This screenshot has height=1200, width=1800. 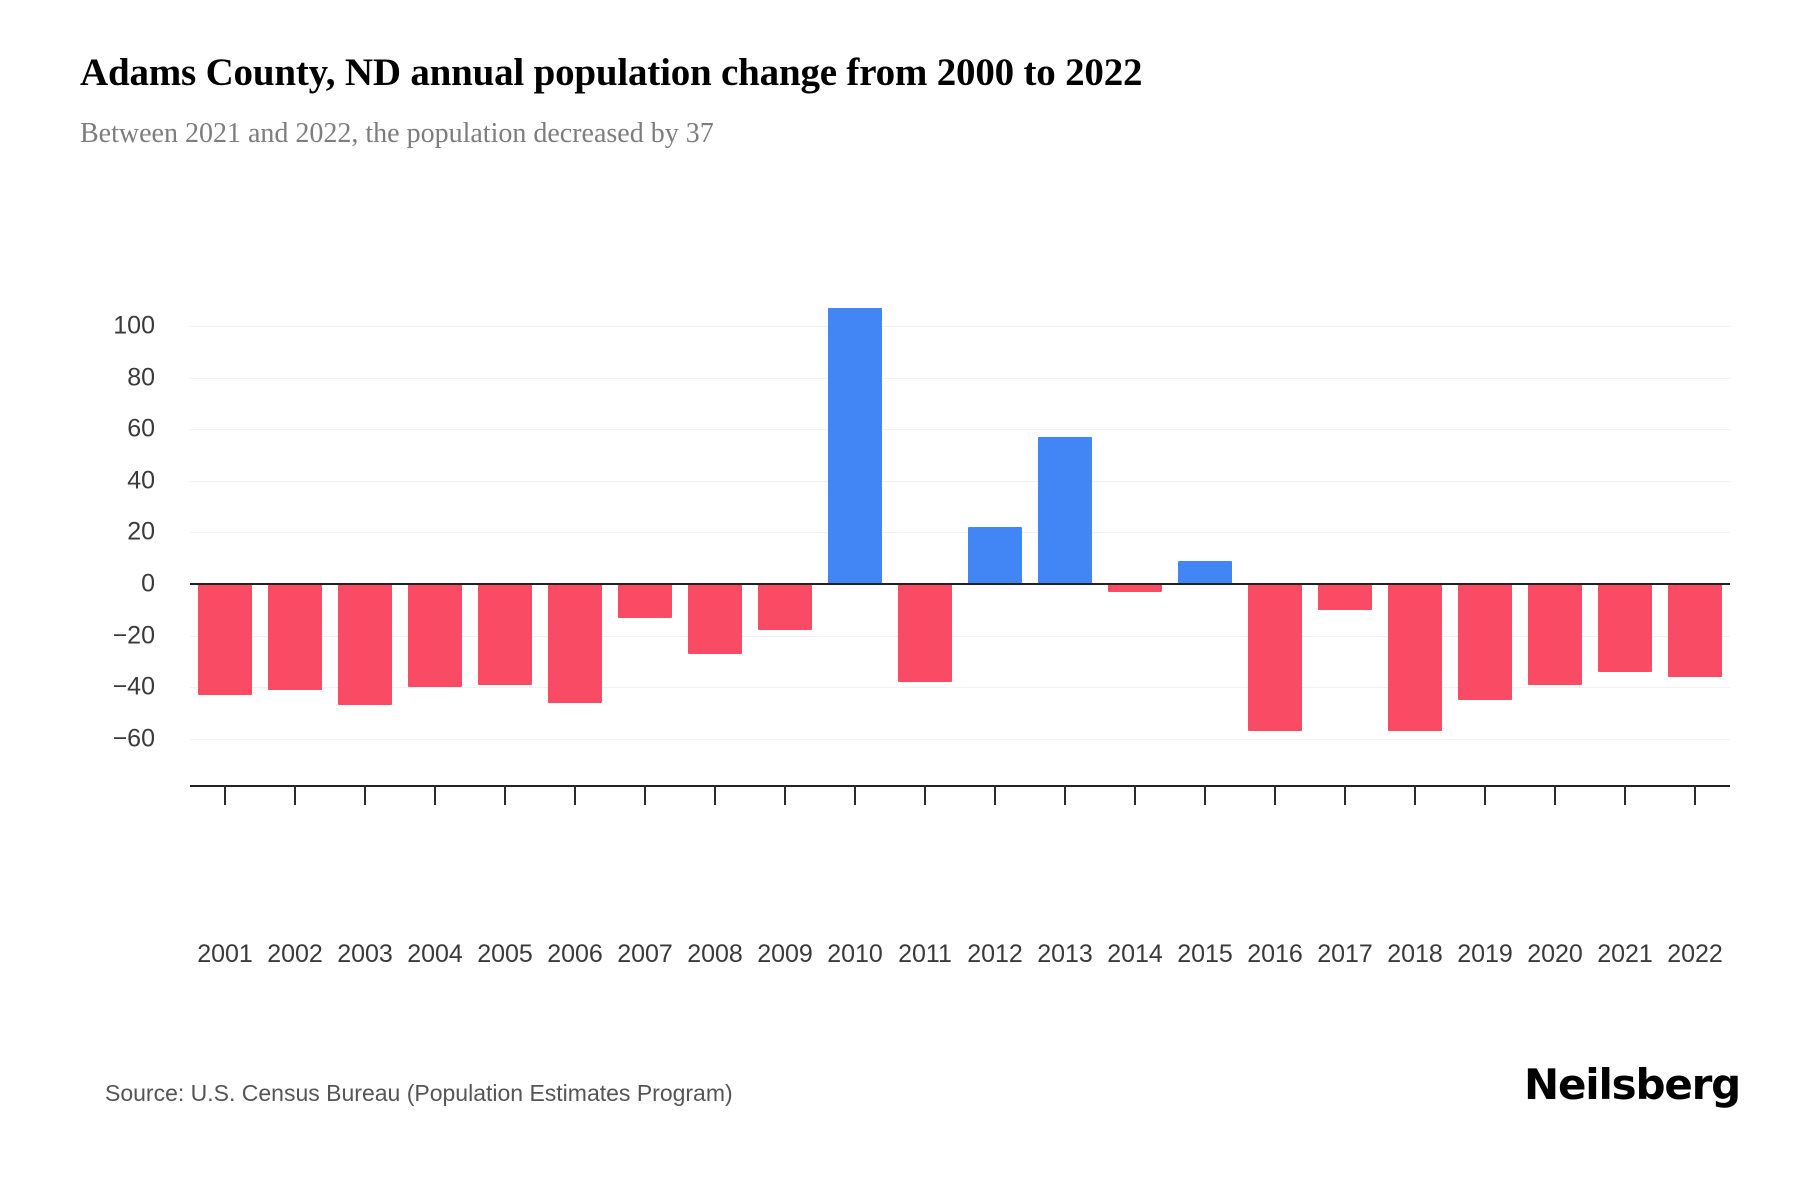 I want to click on x-axis-tick-label: 2018, so click(x=1415, y=954).